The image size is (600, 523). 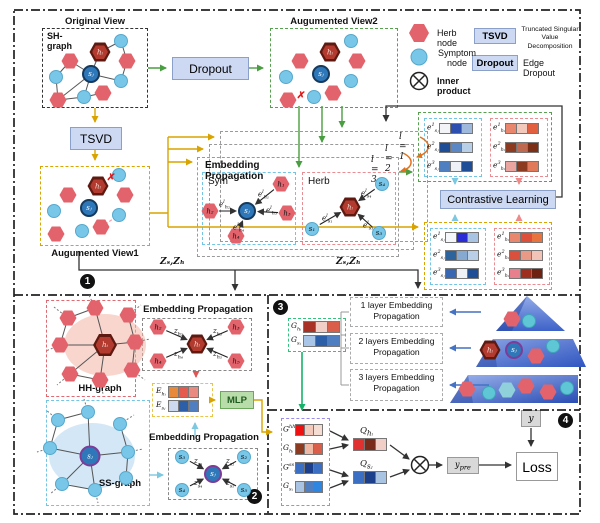 I want to click on embedding-row-label: e2sⱼ, so click(x=439, y=255).